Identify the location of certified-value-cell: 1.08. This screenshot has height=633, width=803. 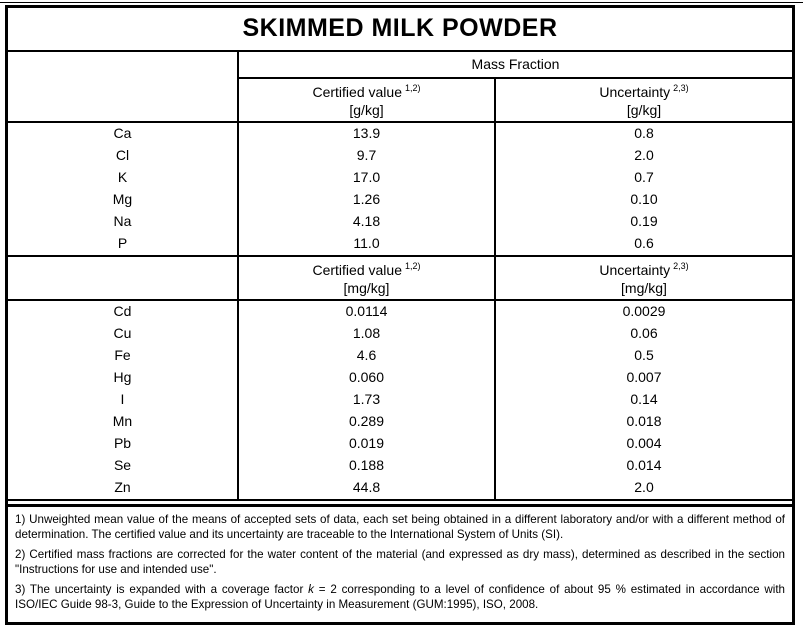
(367, 334).